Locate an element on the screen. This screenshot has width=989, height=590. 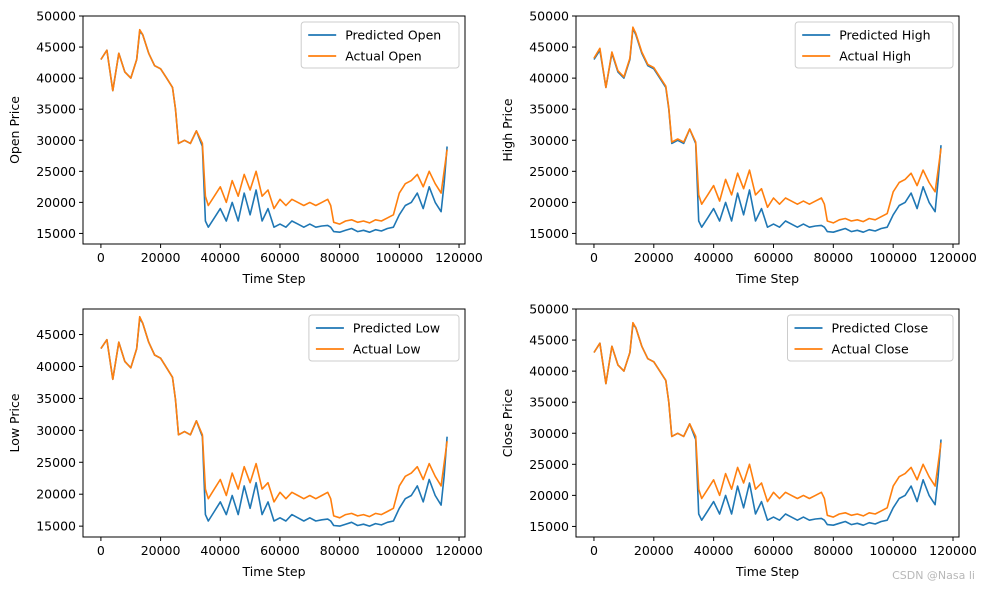
legend: Predicted Open Actual Open is located at coordinates (380, 45).